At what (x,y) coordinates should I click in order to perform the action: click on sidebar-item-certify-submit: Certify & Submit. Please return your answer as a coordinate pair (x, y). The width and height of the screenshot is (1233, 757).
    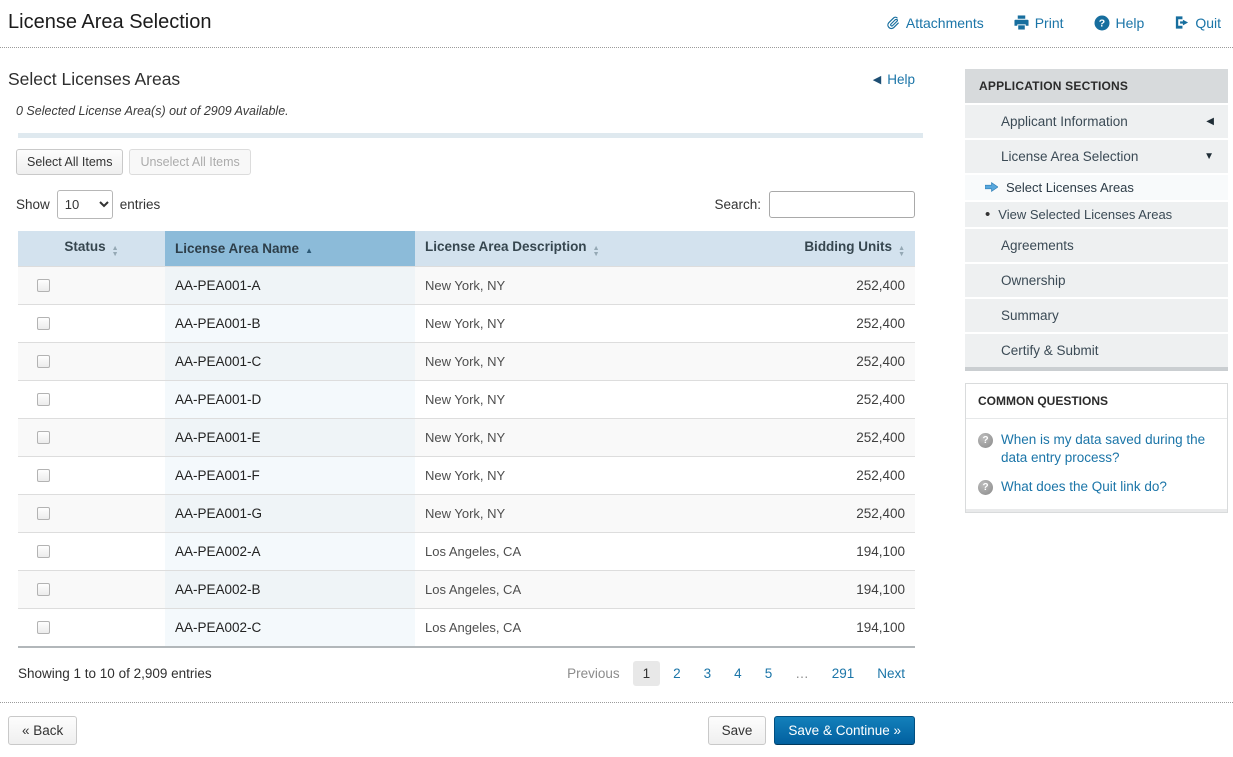
    Looking at the image, I should click on (1096, 349).